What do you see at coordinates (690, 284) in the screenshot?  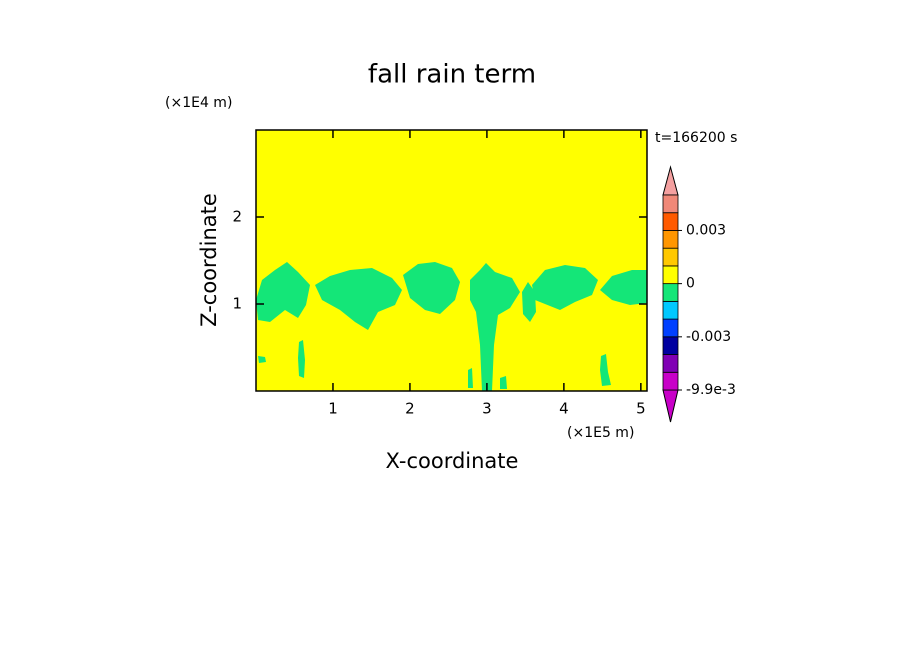 I see `colorbar-tick-label: 0` at bounding box center [690, 284].